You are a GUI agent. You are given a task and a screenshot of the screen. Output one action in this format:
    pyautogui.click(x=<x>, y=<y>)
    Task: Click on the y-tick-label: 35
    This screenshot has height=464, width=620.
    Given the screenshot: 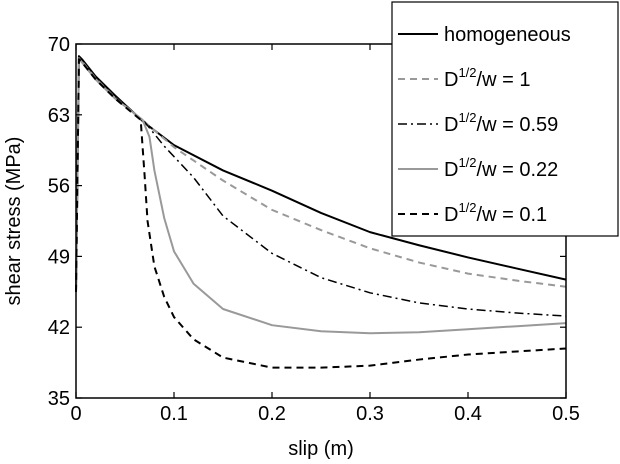 What is the action you would take?
    pyautogui.click(x=59, y=399)
    